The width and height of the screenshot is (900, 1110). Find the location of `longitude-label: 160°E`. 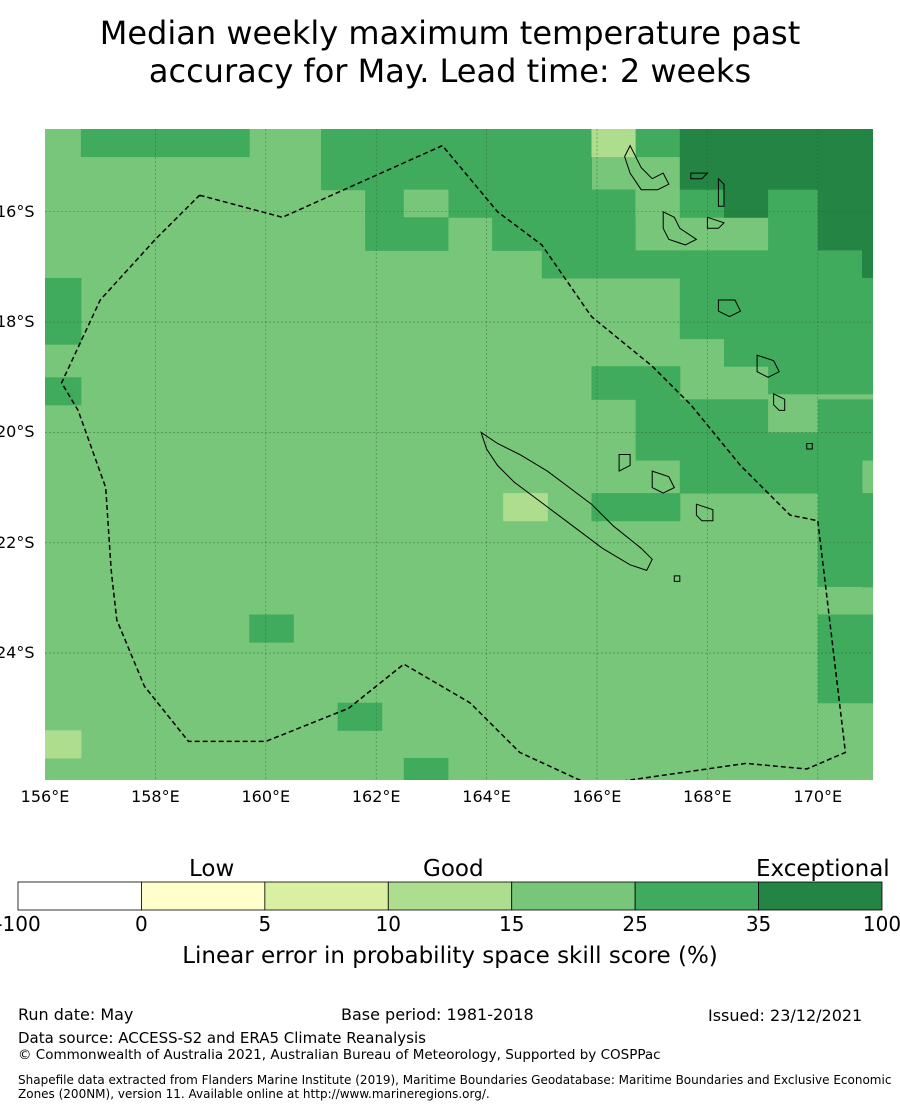

longitude-label: 160°E is located at coordinates (266, 796).